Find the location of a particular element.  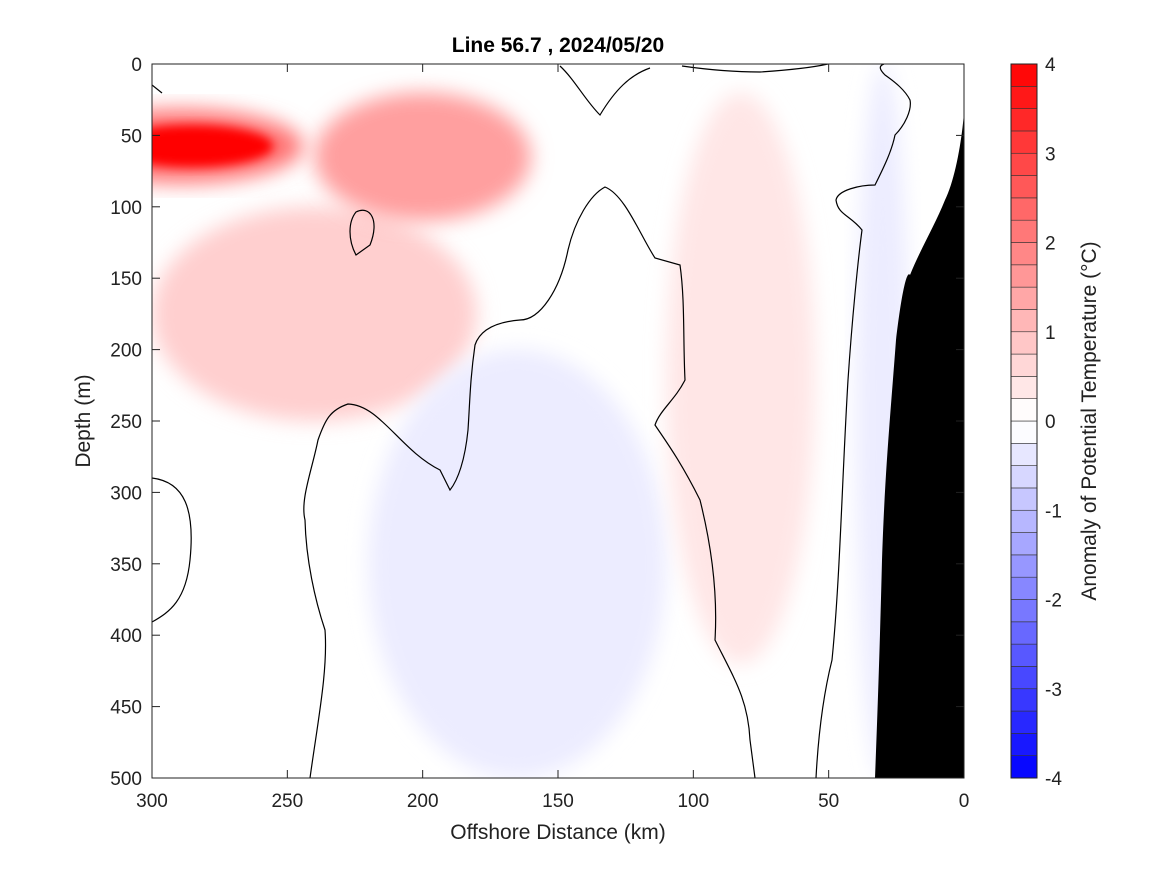

y-tick-label: 50 is located at coordinates (131, 136).